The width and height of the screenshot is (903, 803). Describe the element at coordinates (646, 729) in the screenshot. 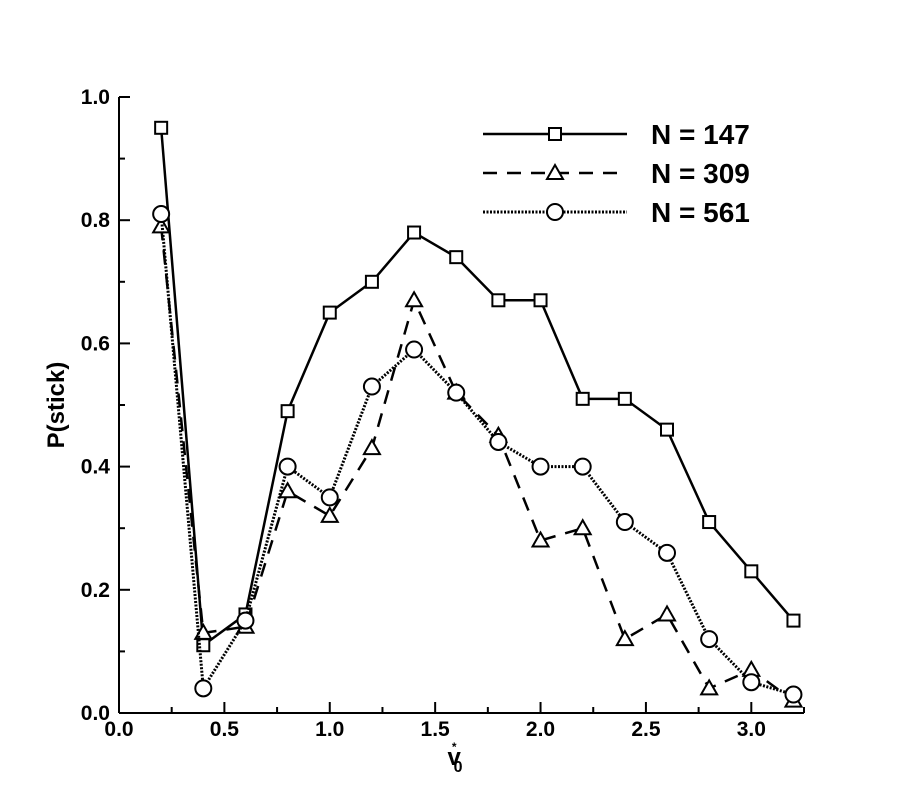

I see `x-tick-label: 2.5` at that location.